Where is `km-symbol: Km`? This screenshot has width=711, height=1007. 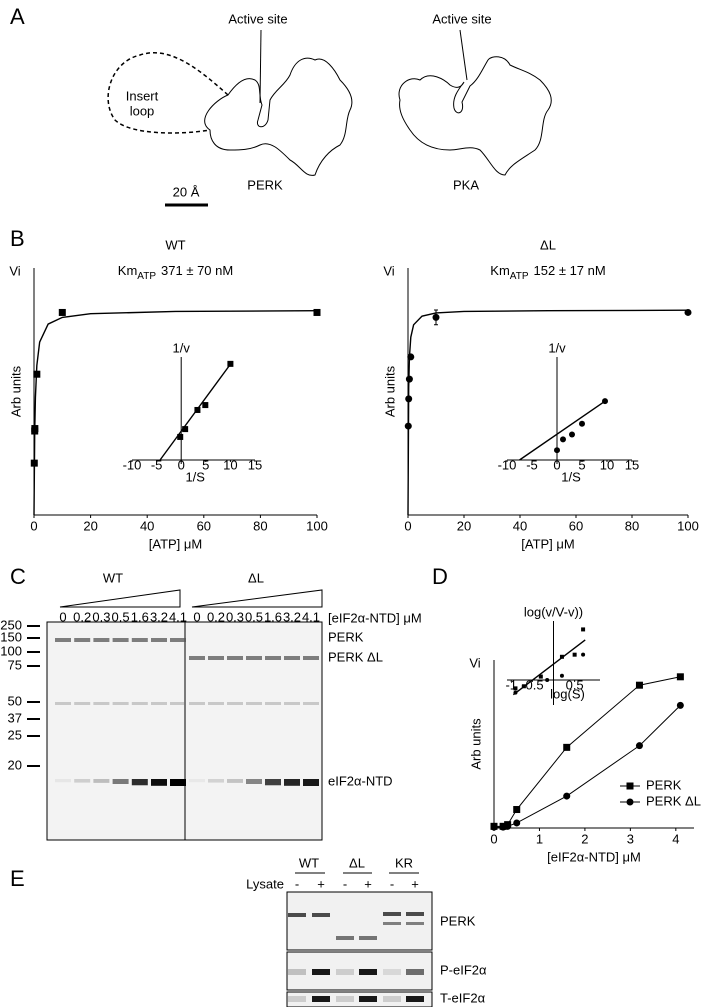 km-symbol: Km is located at coordinates (128, 270).